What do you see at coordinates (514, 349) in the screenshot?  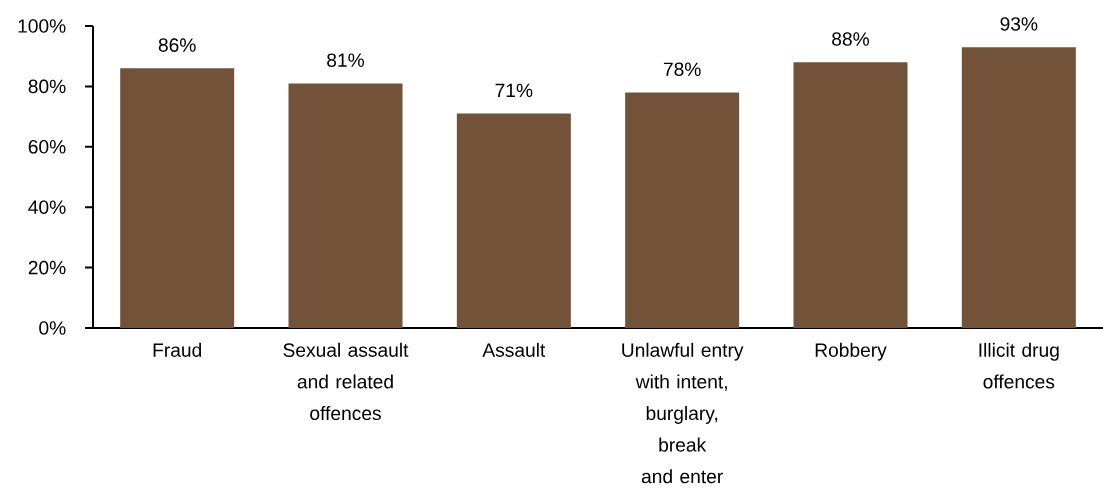 I see `x-tick-label: Assault` at bounding box center [514, 349].